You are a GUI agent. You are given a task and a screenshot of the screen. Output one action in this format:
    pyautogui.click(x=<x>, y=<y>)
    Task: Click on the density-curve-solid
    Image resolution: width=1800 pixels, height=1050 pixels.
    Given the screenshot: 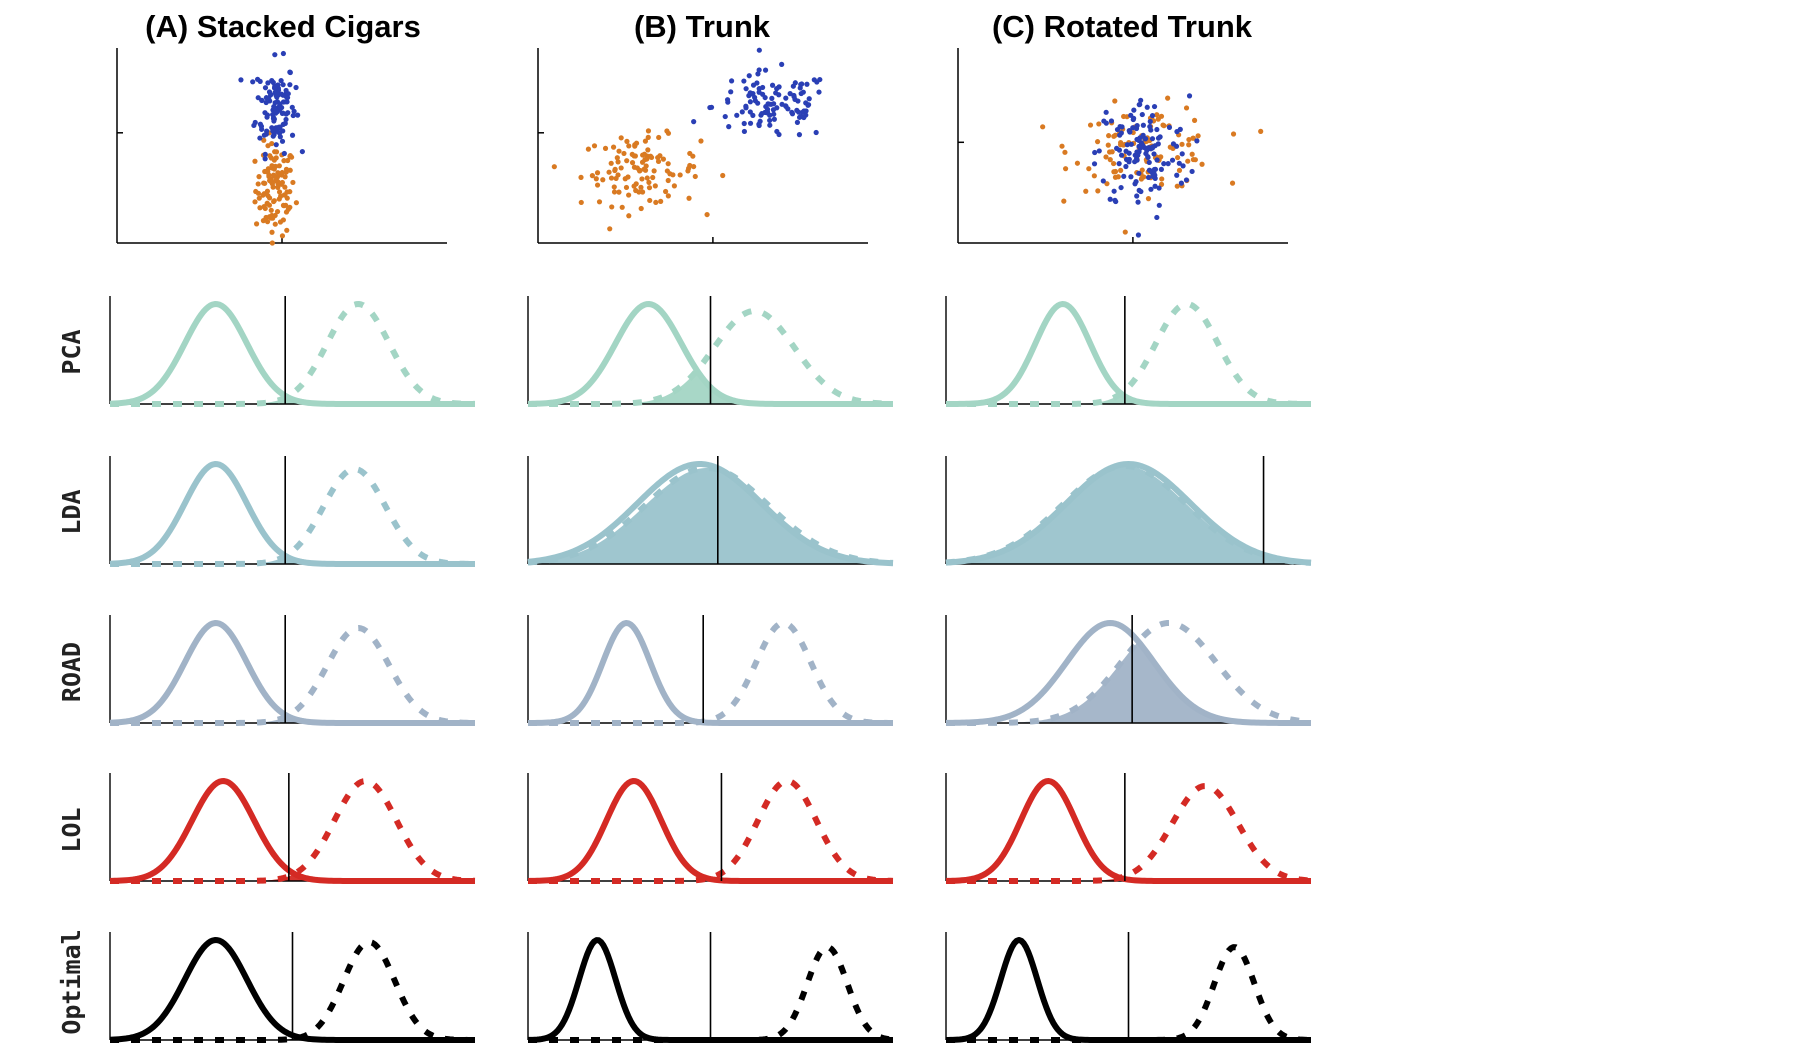 What is the action you would take?
    pyautogui.click(x=292, y=354)
    